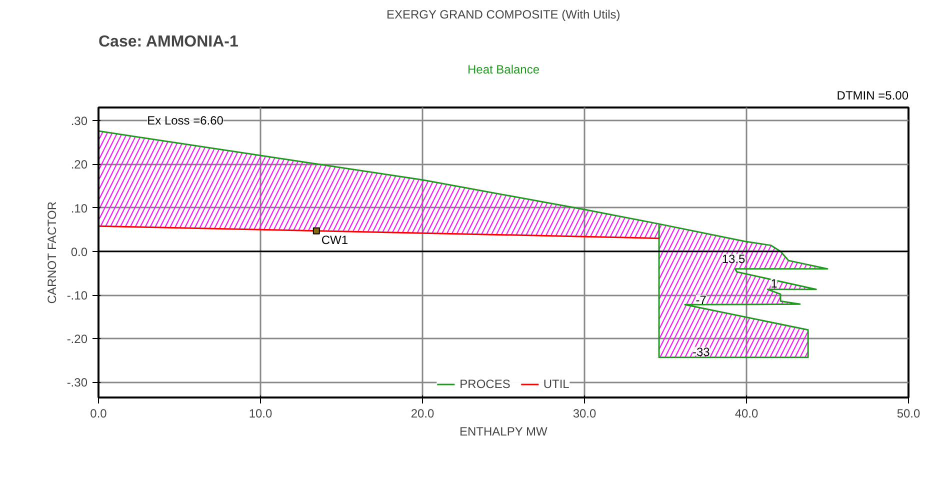 Image resolution: width=936 pixels, height=496 pixels. What do you see at coordinates (584, 413) in the screenshot?
I see `x-tick-label: 30.0` at bounding box center [584, 413].